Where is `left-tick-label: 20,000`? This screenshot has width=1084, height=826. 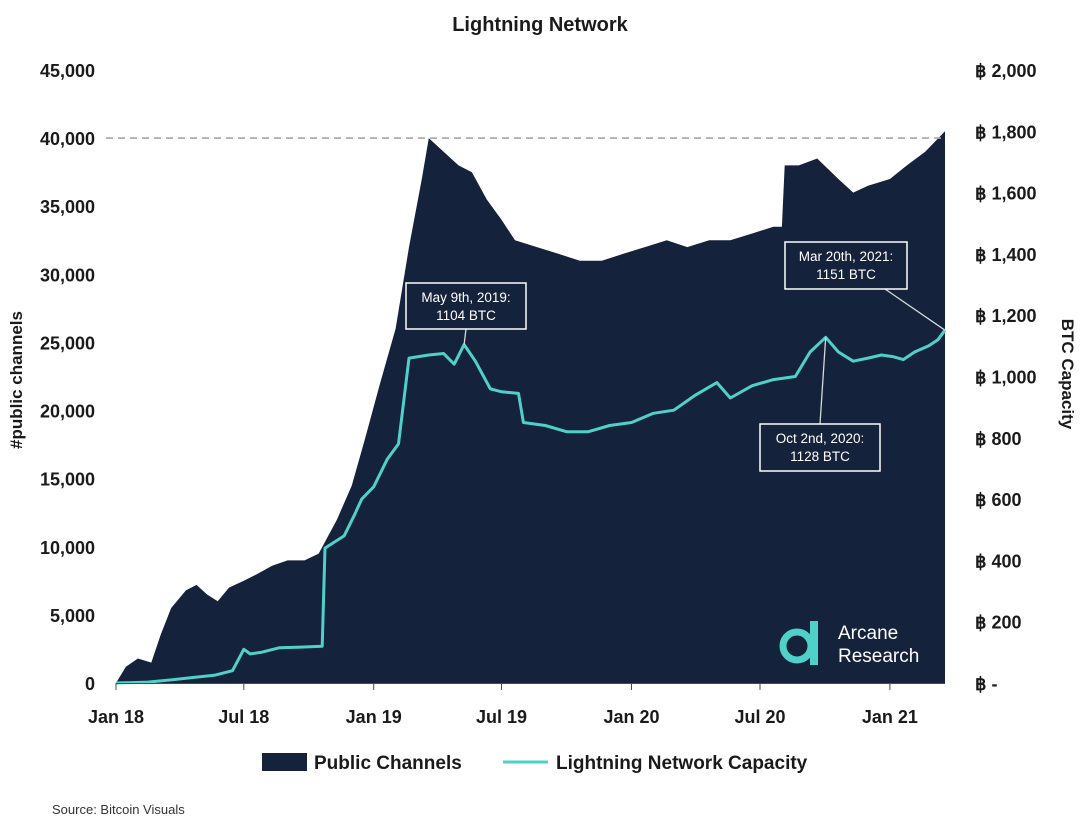 left-tick-label: 20,000 is located at coordinates (67, 412).